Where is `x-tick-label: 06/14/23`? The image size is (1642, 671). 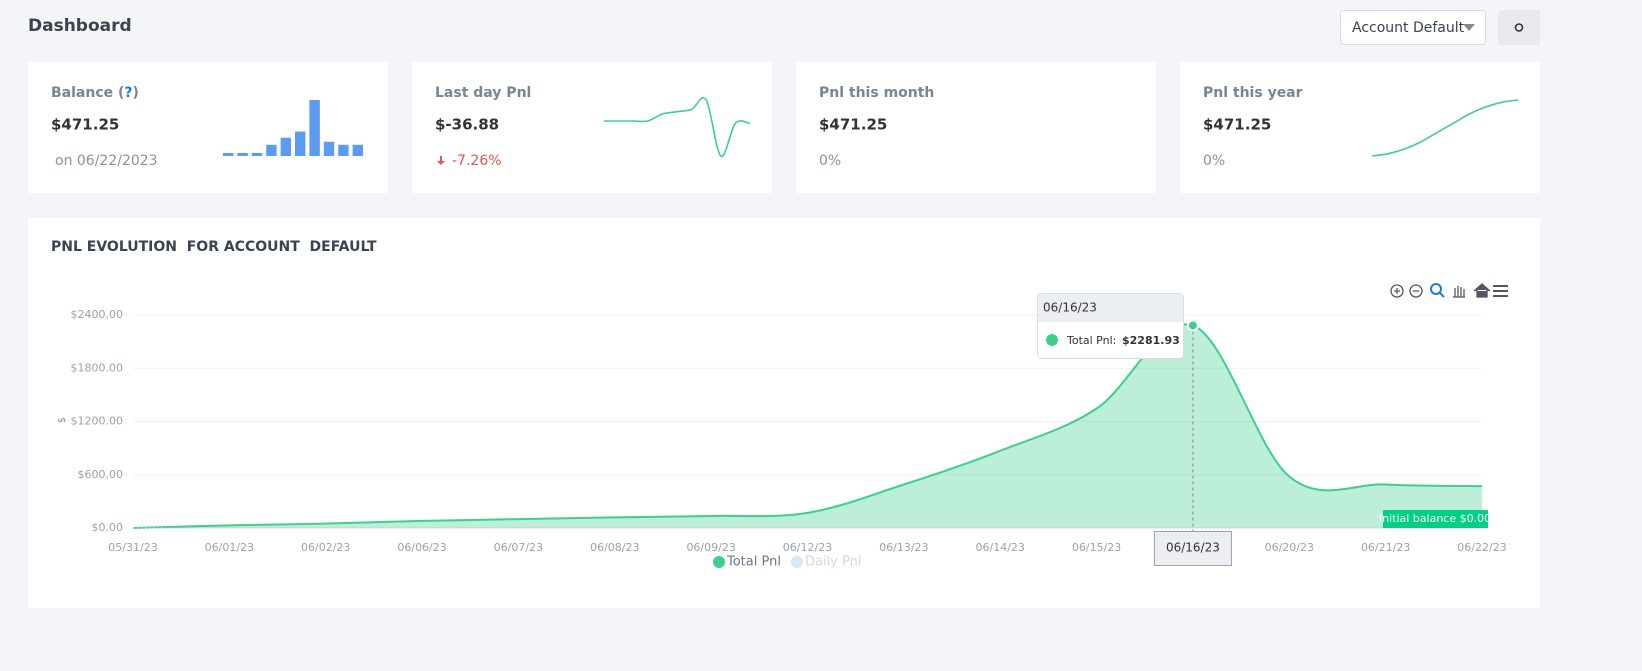
x-tick-label: 06/14/23 is located at coordinates (1000, 547).